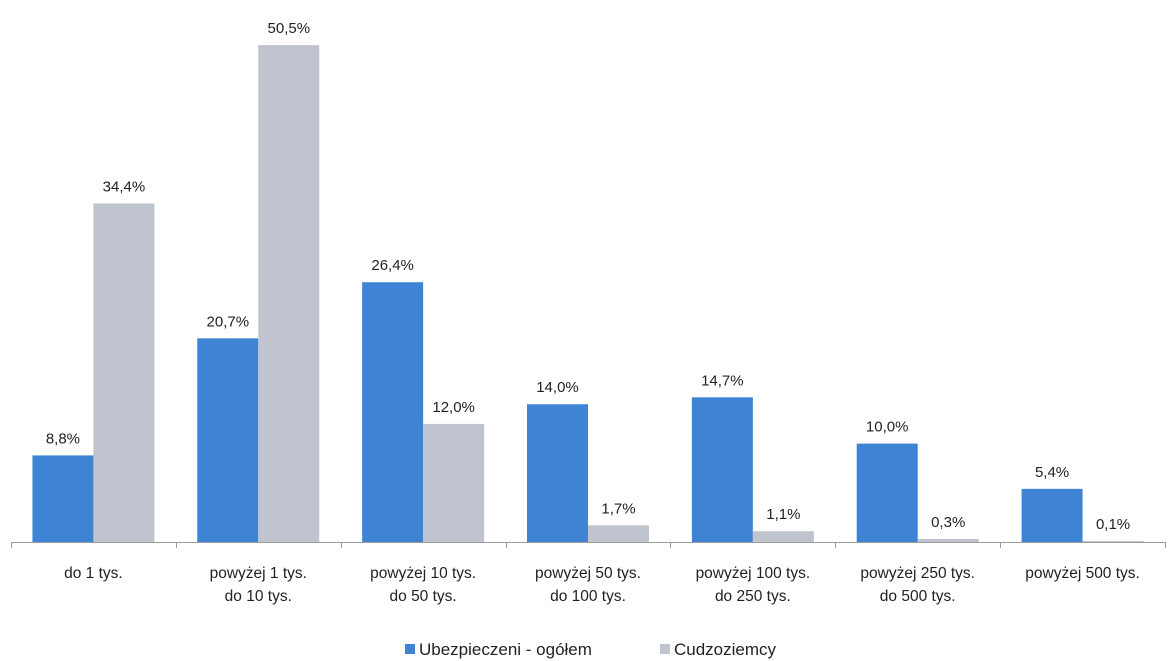 The height and width of the screenshot is (661, 1168). Describe the element at coordinates (63, 438) in the screenshot. I see `data-label-ubezpieczeni-0: 8,8%` at that location.